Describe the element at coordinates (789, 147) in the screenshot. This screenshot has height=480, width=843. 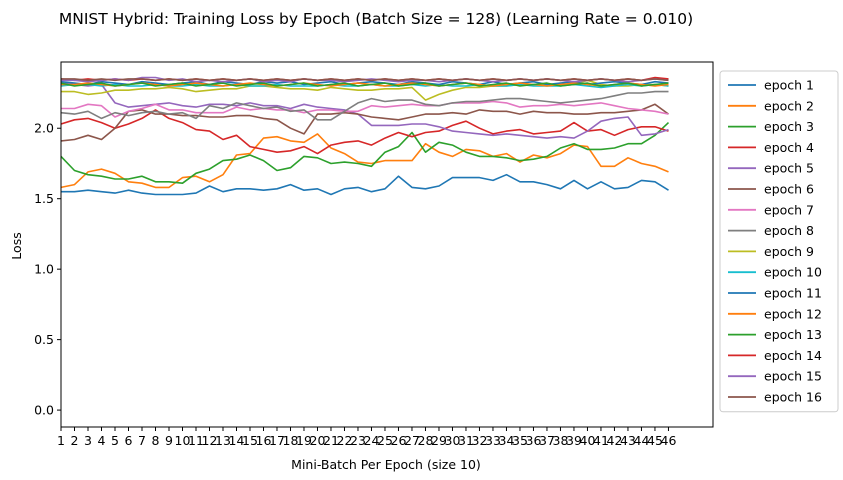
I see `legend-label: epoch 4` at that location.